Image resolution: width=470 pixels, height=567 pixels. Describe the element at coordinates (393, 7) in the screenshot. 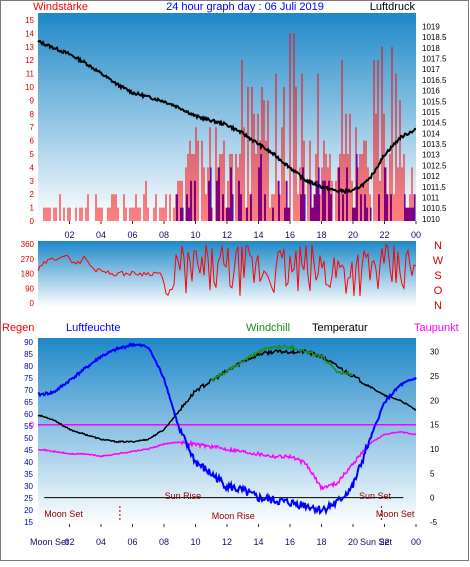

I see `header-right-label: Luftdruck` at that location.